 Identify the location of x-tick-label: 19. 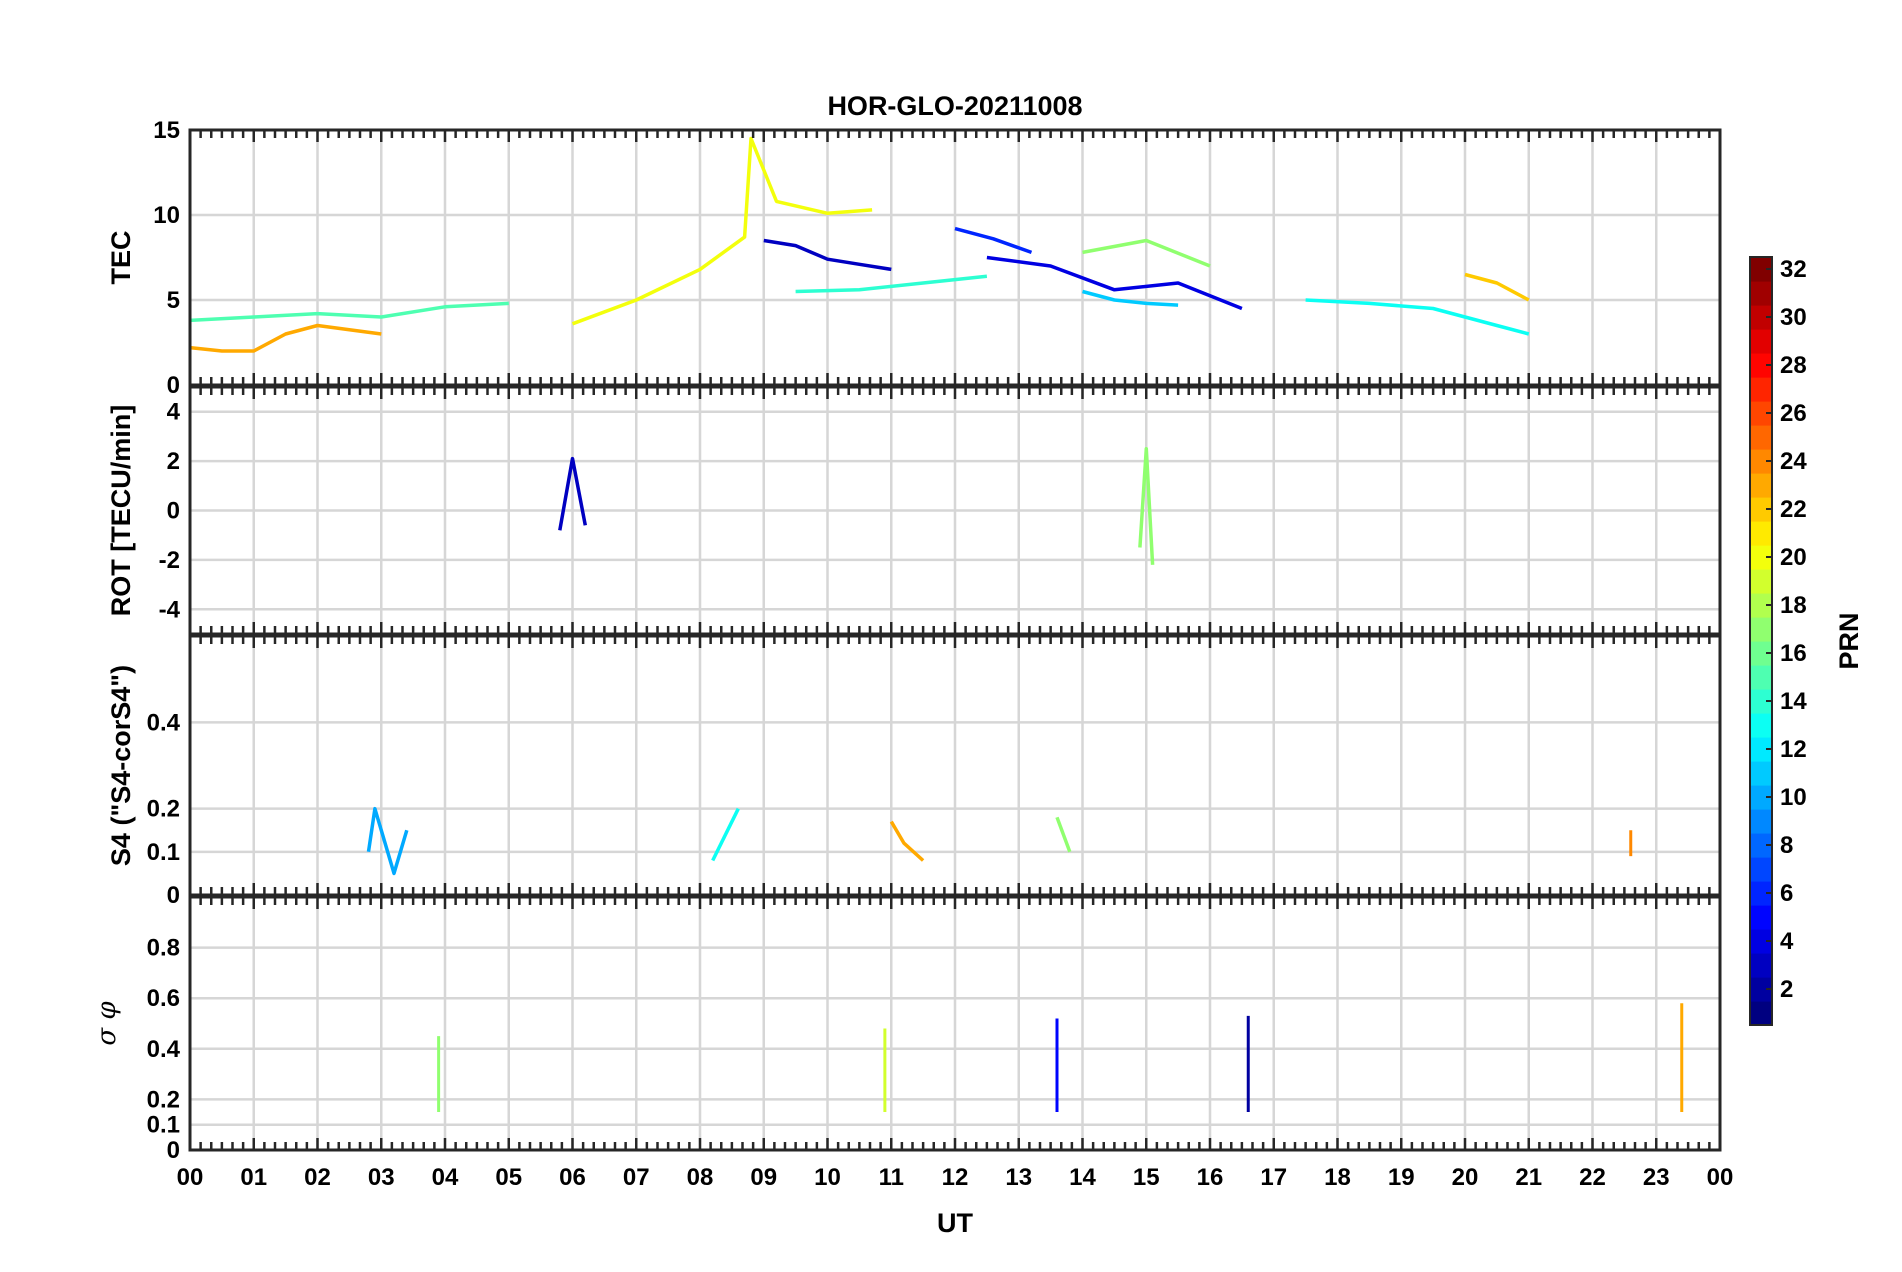
(1401, 1177).